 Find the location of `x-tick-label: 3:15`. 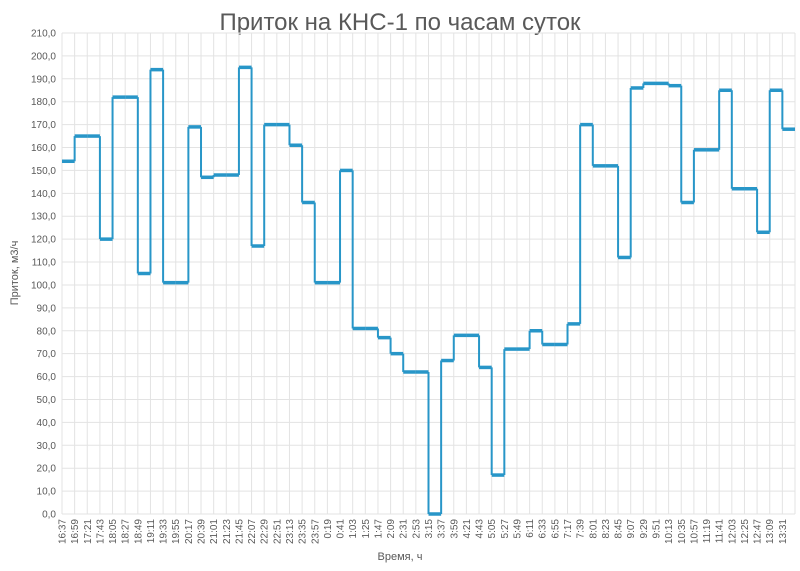

x-tick-label: 3:15 is located at coordinates (429, 529).